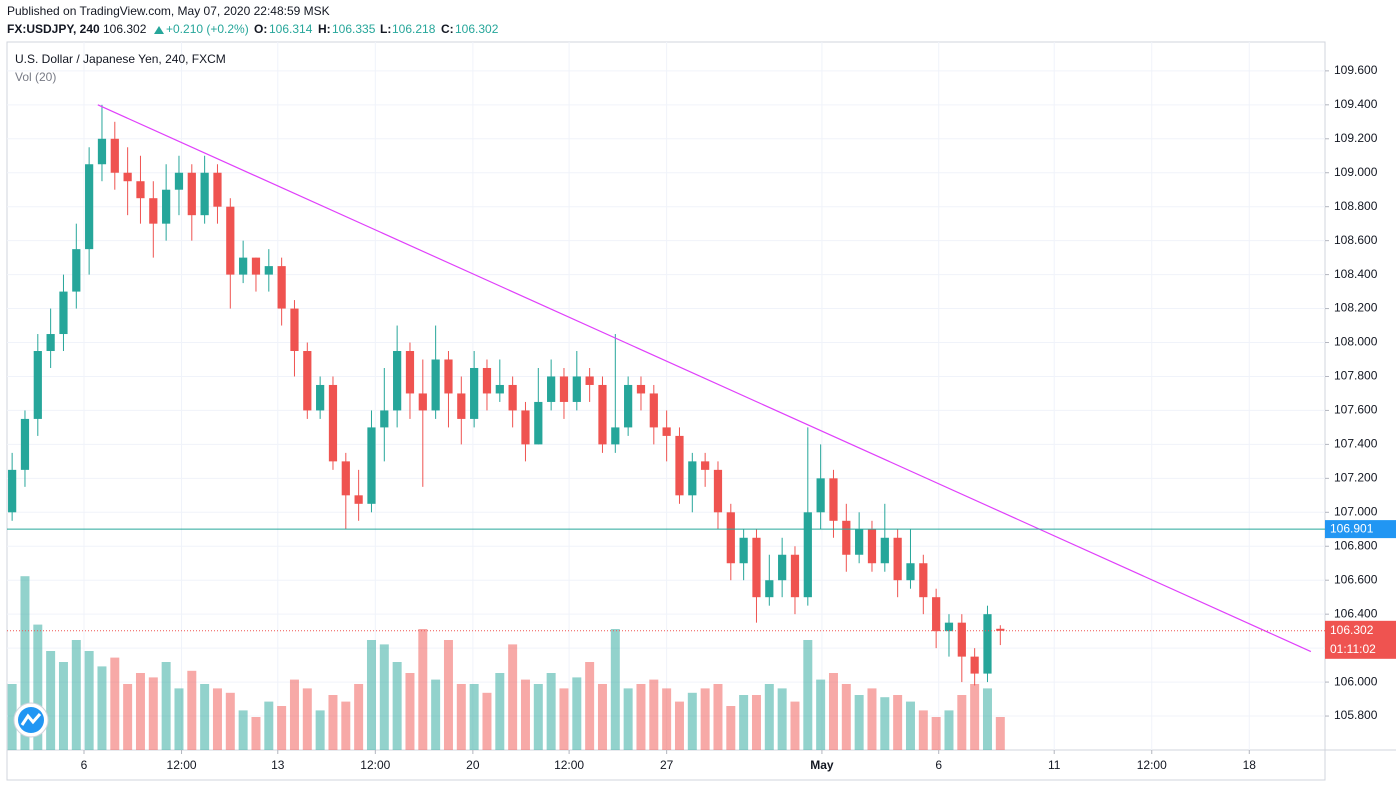 The height and width of the screenshot is (791, 1396). What do you see at coordinates (1360, 639) in the screenshot?
I see `last-price-bg` at bounding box center [1360, 639].